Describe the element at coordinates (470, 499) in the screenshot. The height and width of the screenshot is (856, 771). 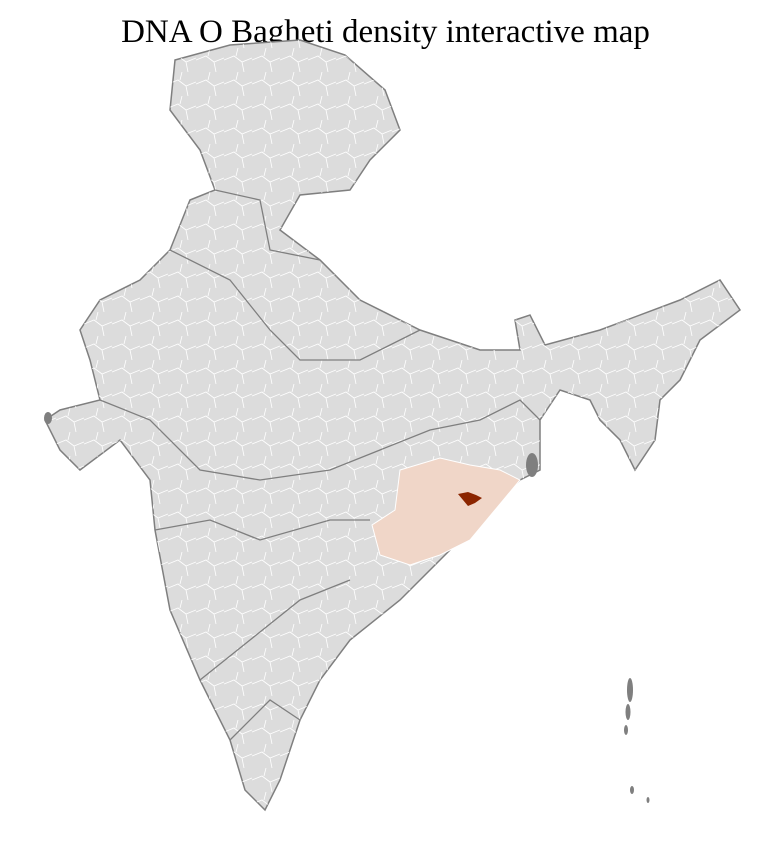
I see `high-density-district` at that location.